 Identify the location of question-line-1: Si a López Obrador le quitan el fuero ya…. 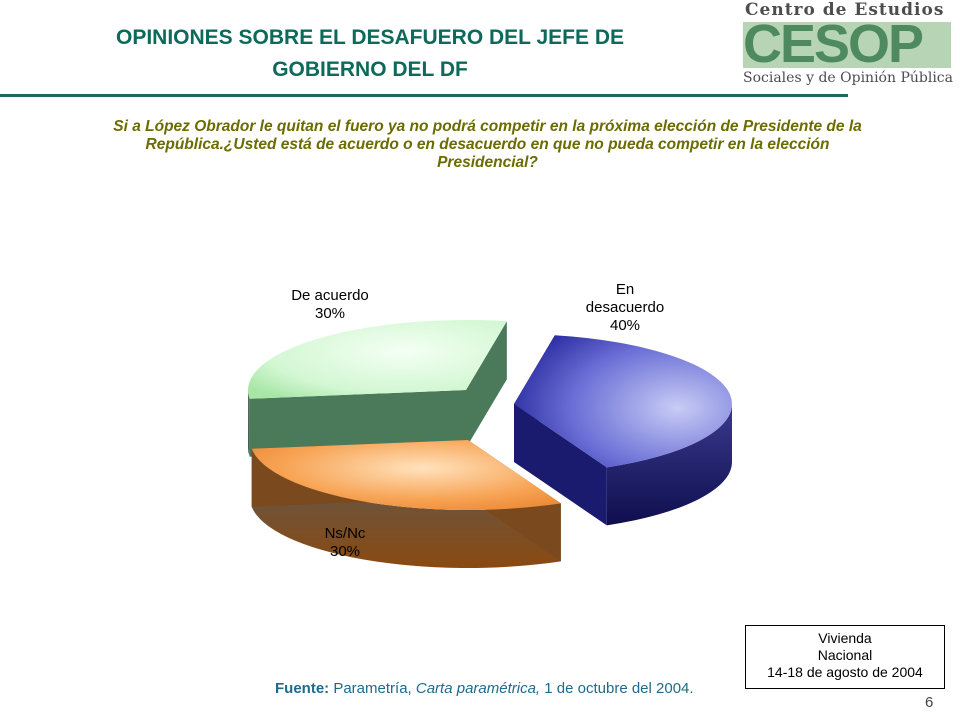
(487, 126).